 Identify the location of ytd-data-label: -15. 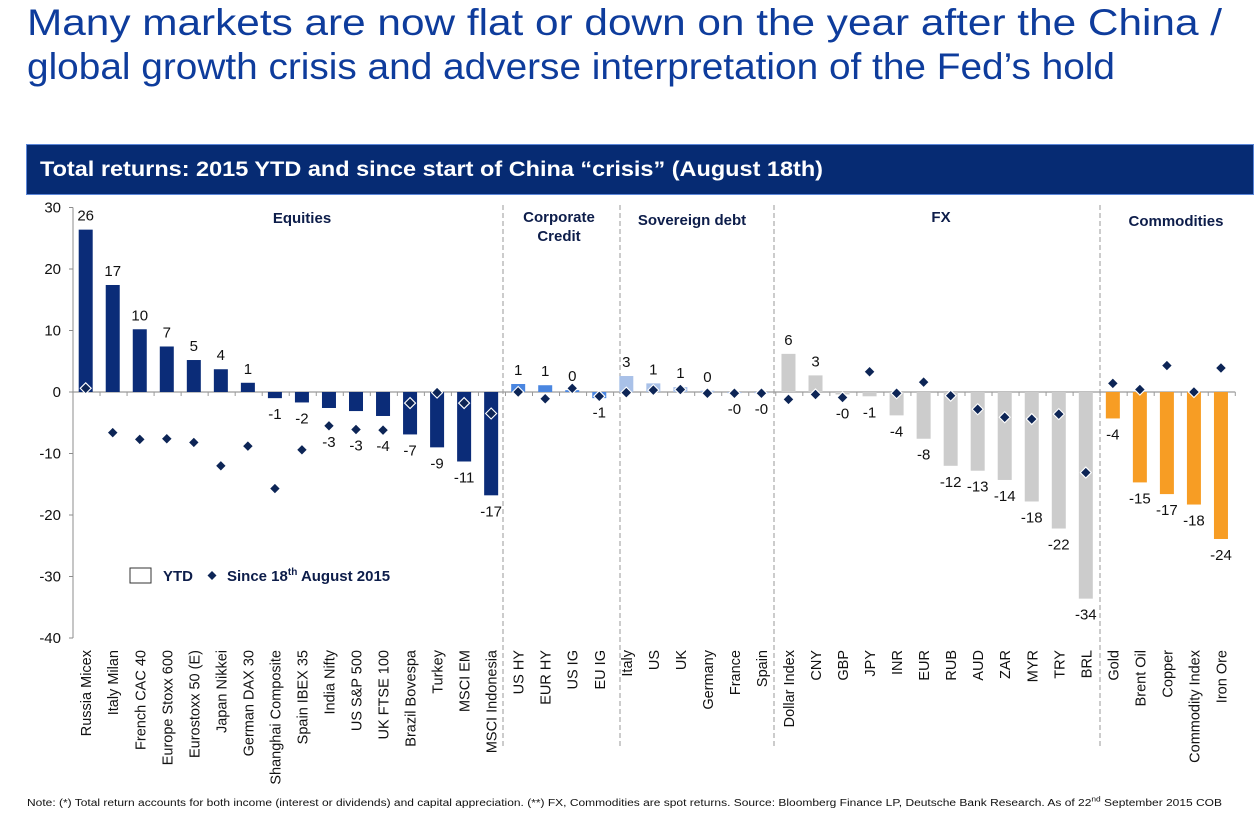
(1140, 498).